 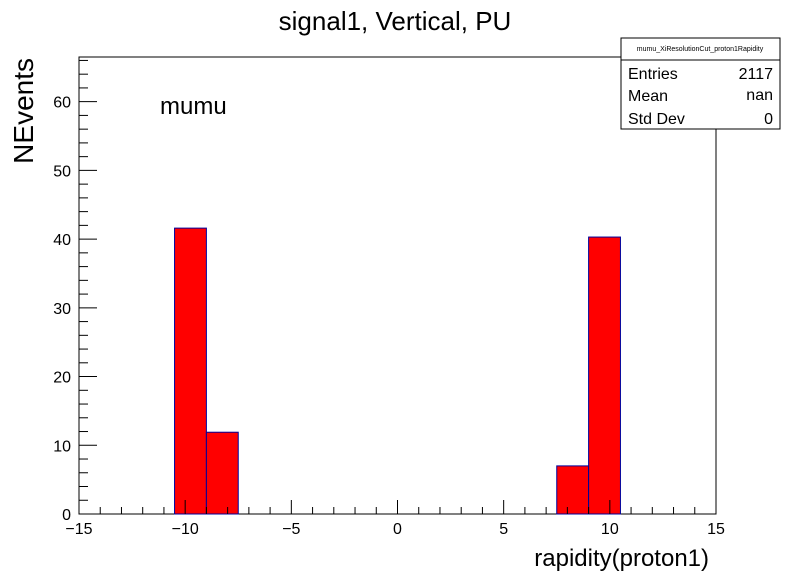 I want to click on y-tick-label: 0, so click(x=66, y=515).